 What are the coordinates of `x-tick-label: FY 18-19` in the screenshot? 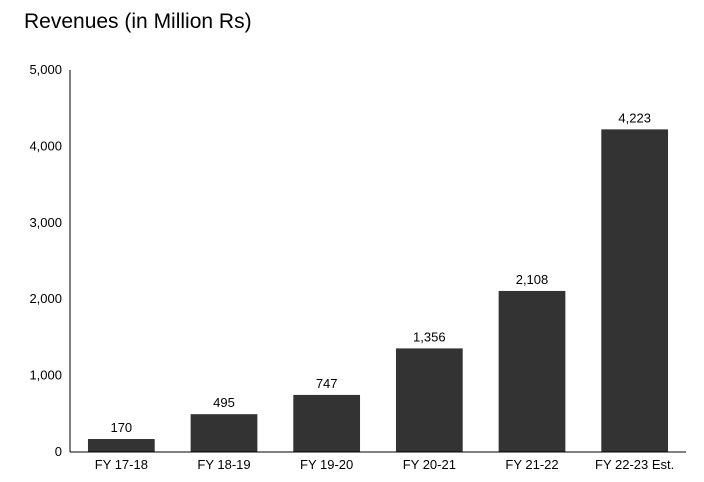 It's located at (223, 464).